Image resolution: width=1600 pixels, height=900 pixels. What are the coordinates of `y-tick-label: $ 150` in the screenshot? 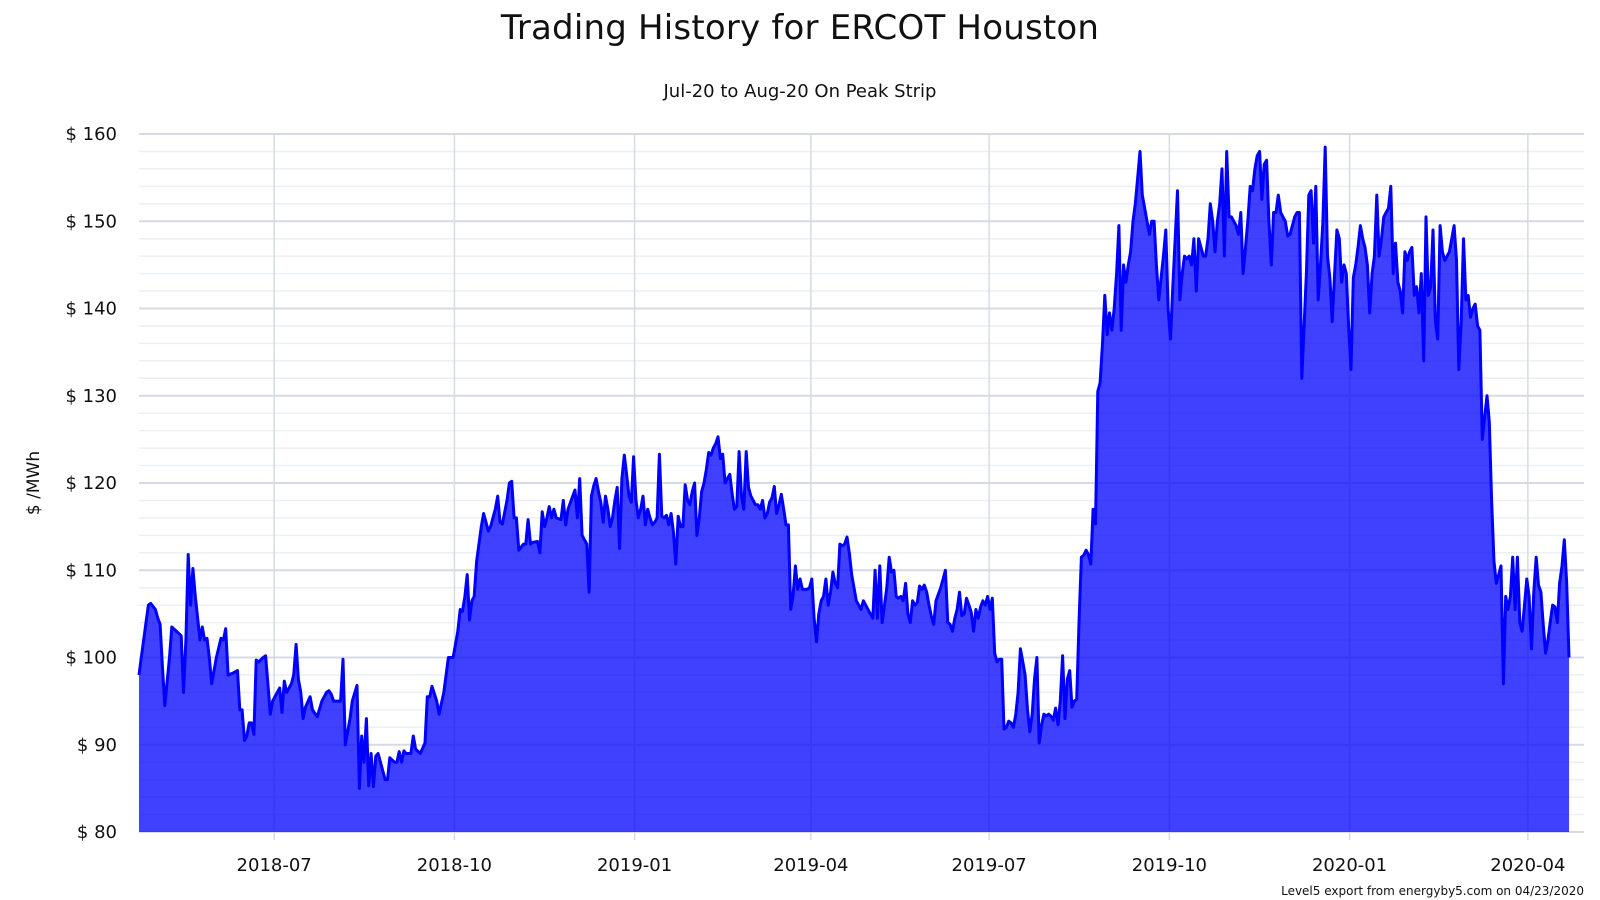 It's located at (91, 221).